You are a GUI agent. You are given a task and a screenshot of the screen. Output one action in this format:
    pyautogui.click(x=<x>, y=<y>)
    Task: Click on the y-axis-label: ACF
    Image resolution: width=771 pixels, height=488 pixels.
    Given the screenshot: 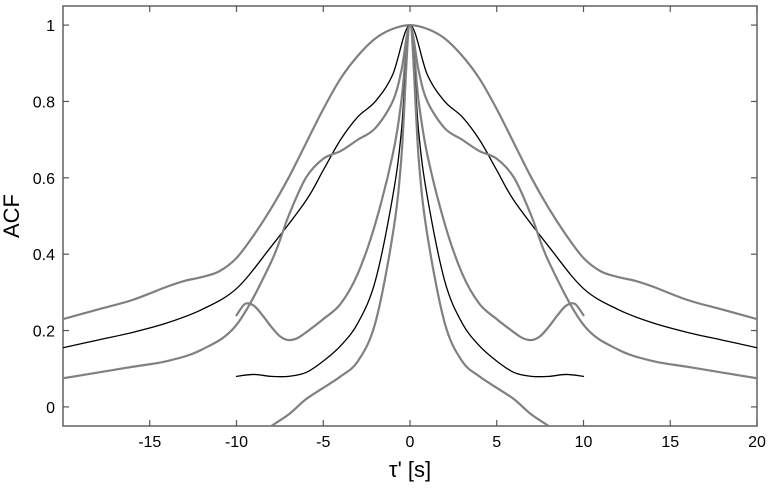 What is the action you would take?
    pyautogui.click(x=12, y=216)
    